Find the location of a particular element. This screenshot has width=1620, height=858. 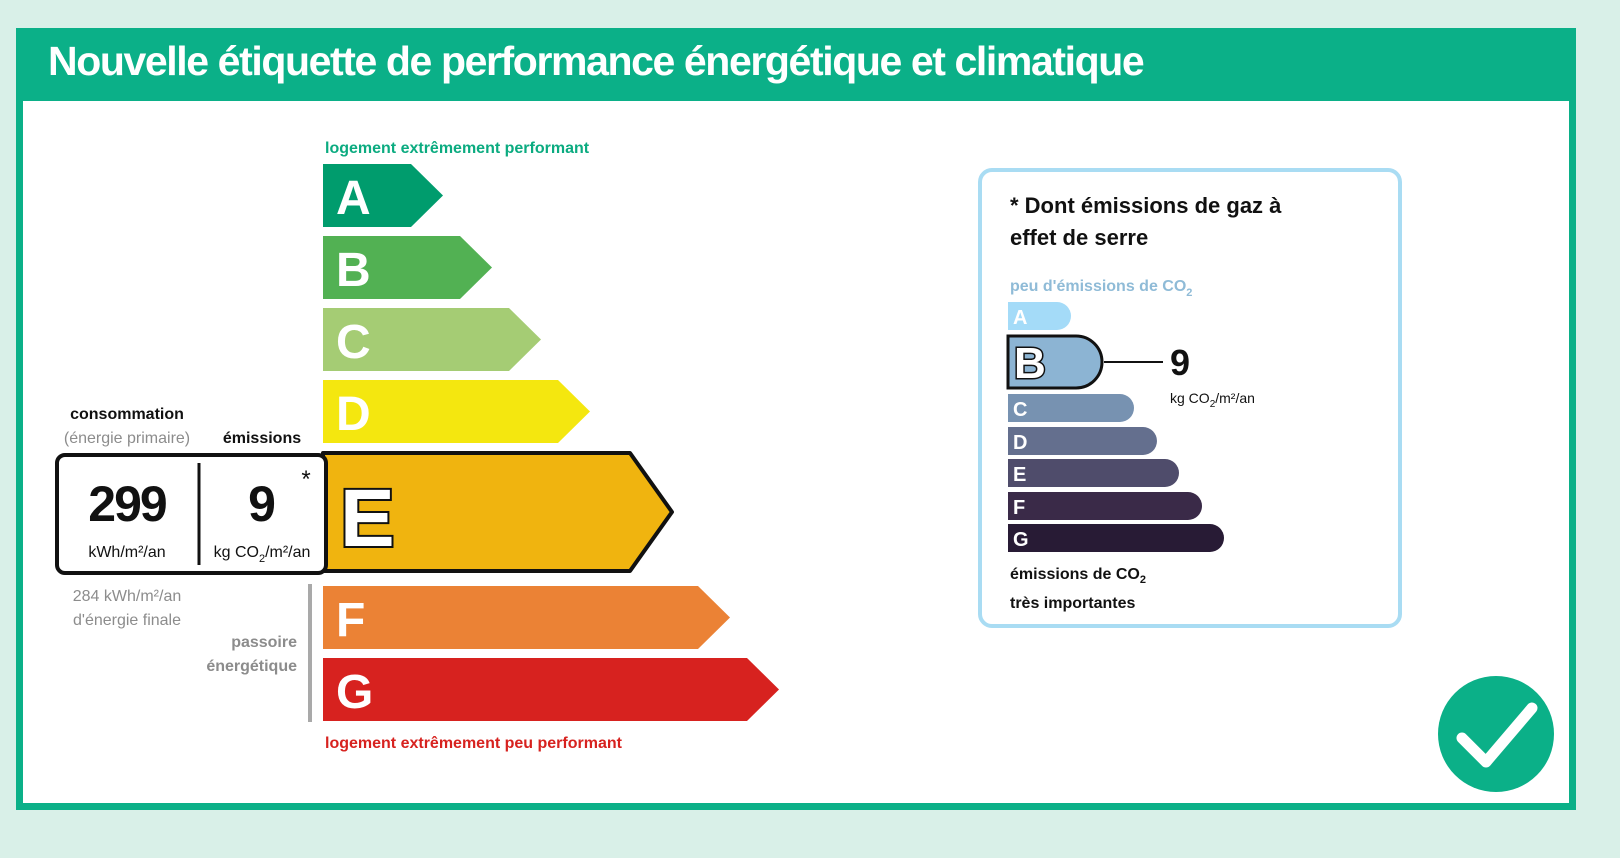

ghg-title: * Dont émissions de gaz à effet de serre is located at coordinates (1146, 221).